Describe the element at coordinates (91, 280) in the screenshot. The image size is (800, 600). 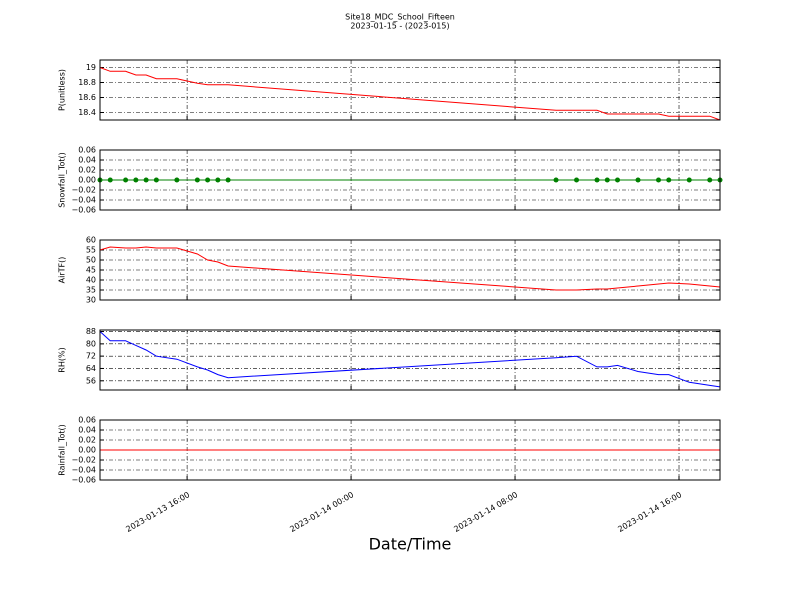
I see `y-tick-label: 40` at that location.